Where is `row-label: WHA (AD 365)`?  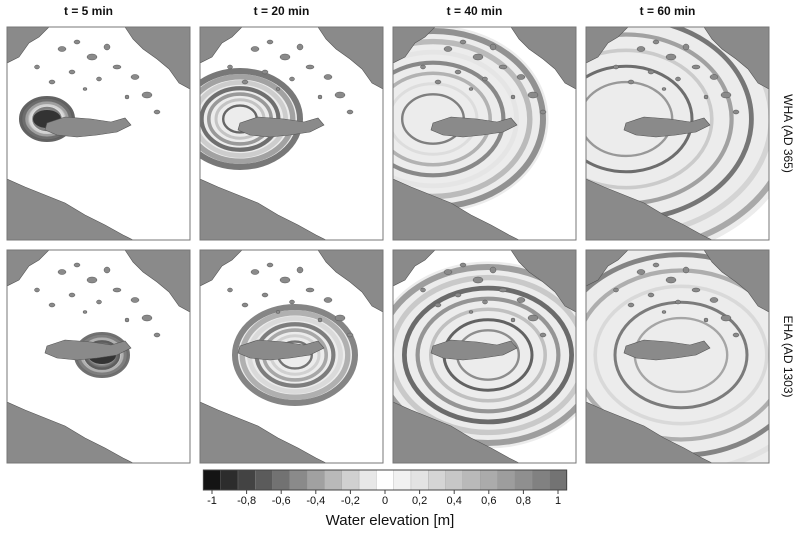
row-label: WHA (AD 365) is located at coordinates (788, 133).